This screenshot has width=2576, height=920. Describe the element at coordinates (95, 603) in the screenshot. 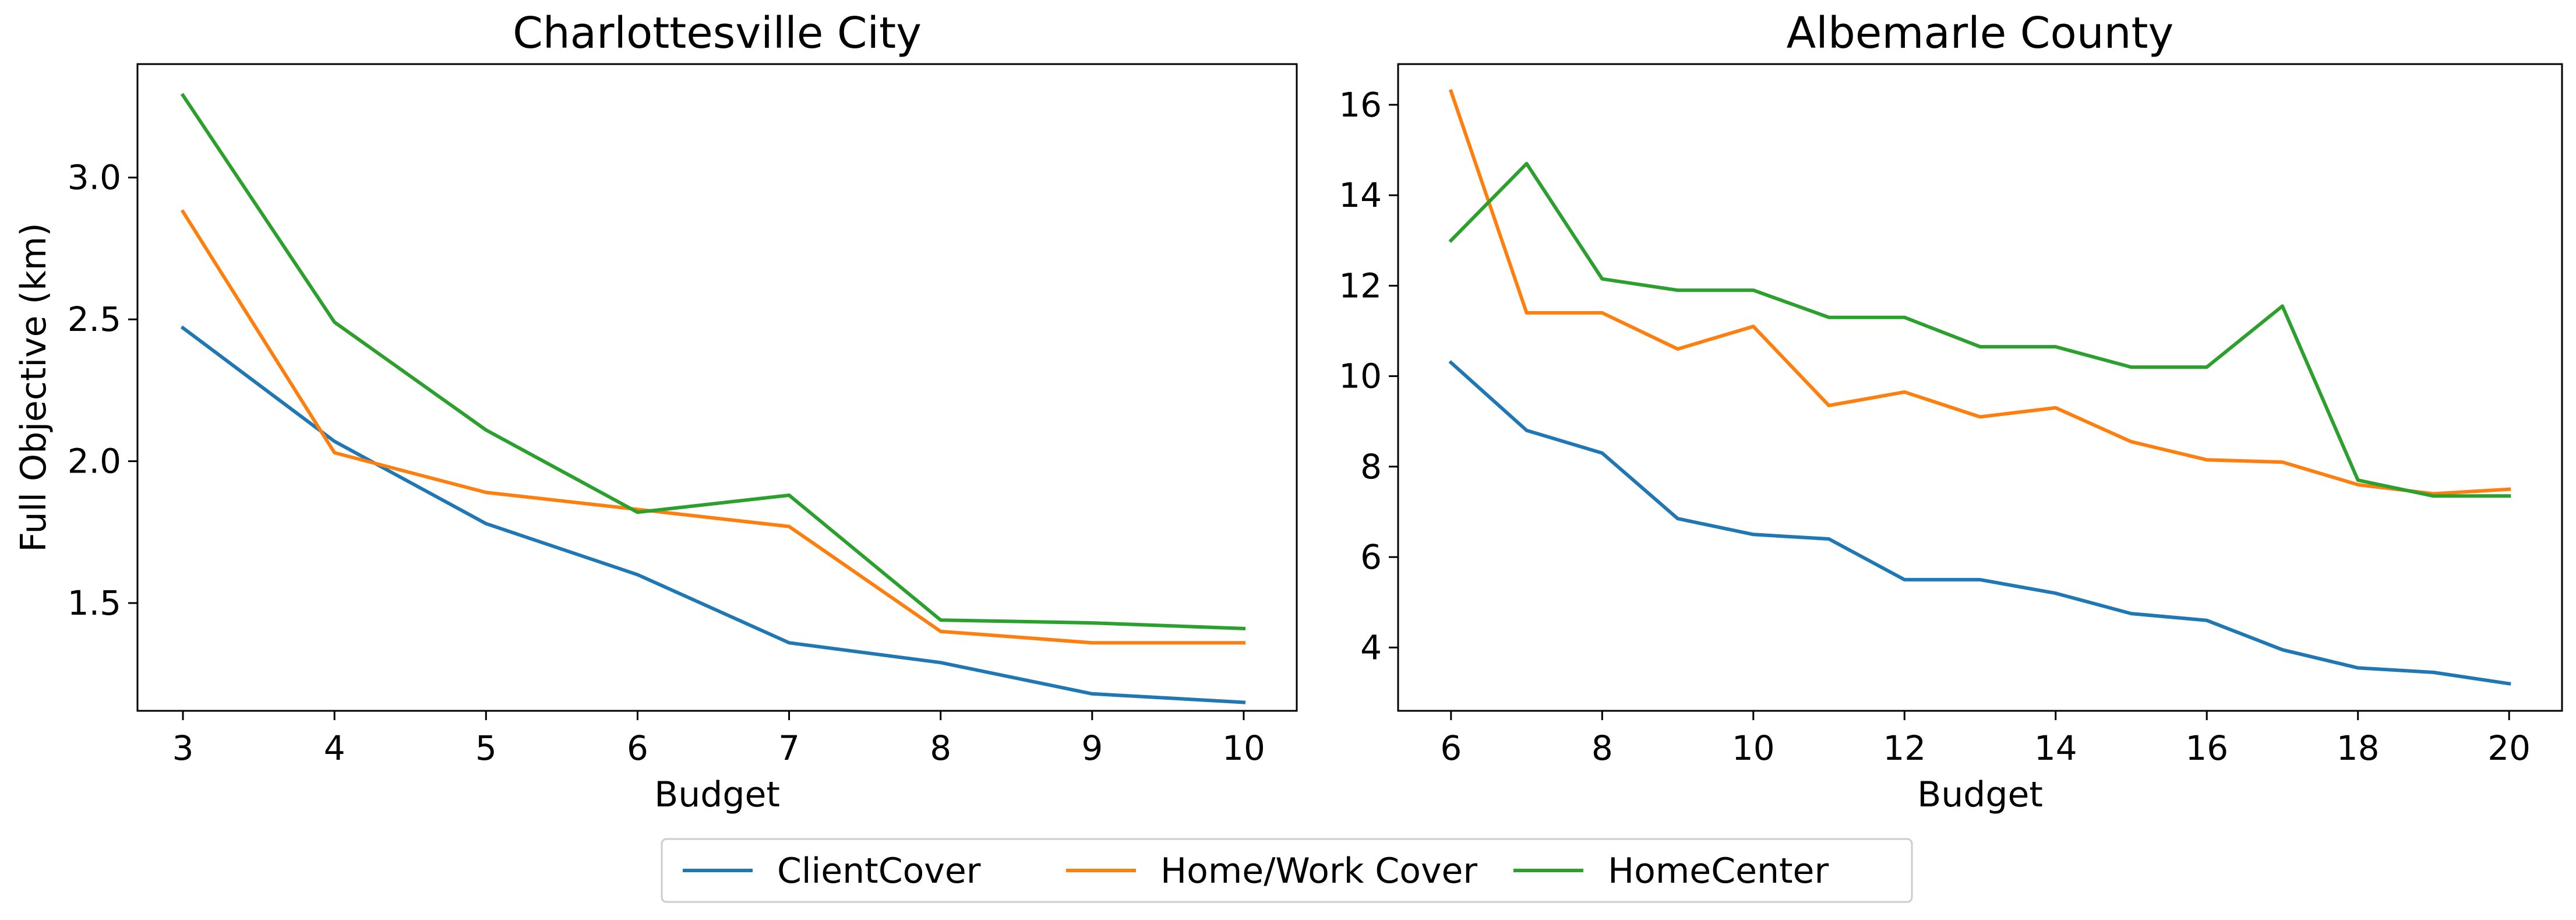

I see `panel-1-y-tick-label: 1.5` at that location.